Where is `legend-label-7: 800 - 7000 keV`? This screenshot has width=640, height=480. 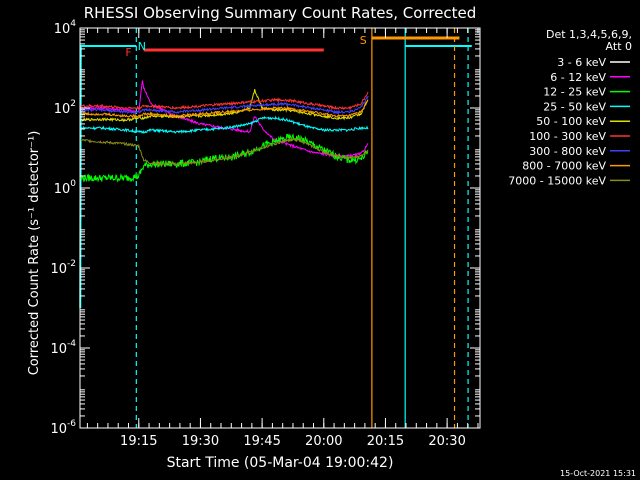 legend-label-7: 800 - 7000 keV is located at coordinates (564, 166).